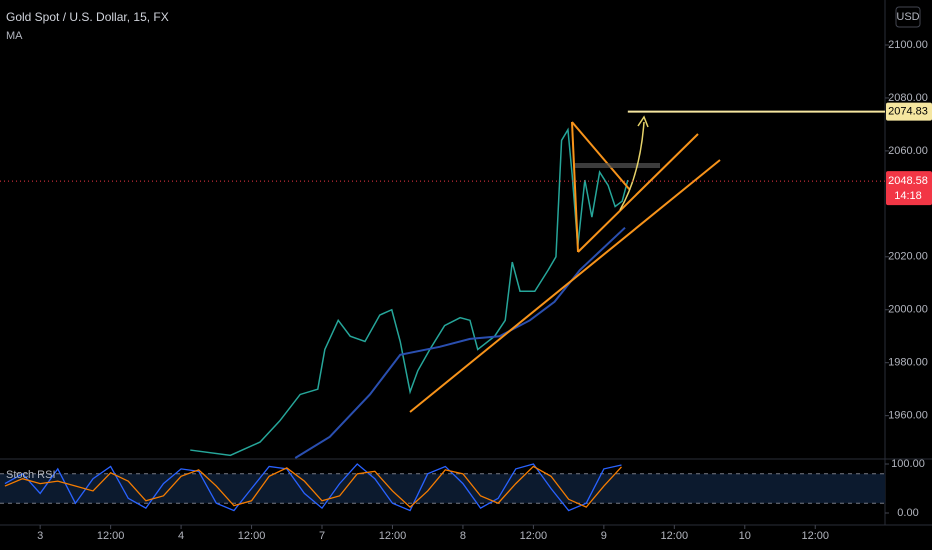 This screenshot has height=550, width=932. Describe the element at coordinates (31, 475) in the screenshot. I see `stoch-title: Stoch RSI` at that location.